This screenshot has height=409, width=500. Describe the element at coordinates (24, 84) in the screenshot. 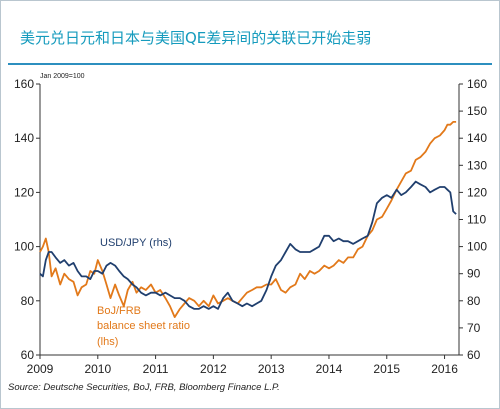

I see `left-tick-label: 160` at that location.